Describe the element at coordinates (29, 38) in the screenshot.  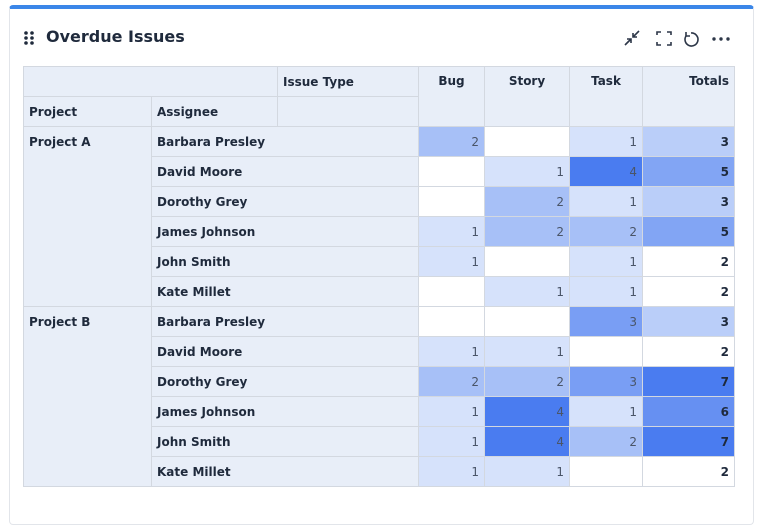
I see `drag-handle` at that location.